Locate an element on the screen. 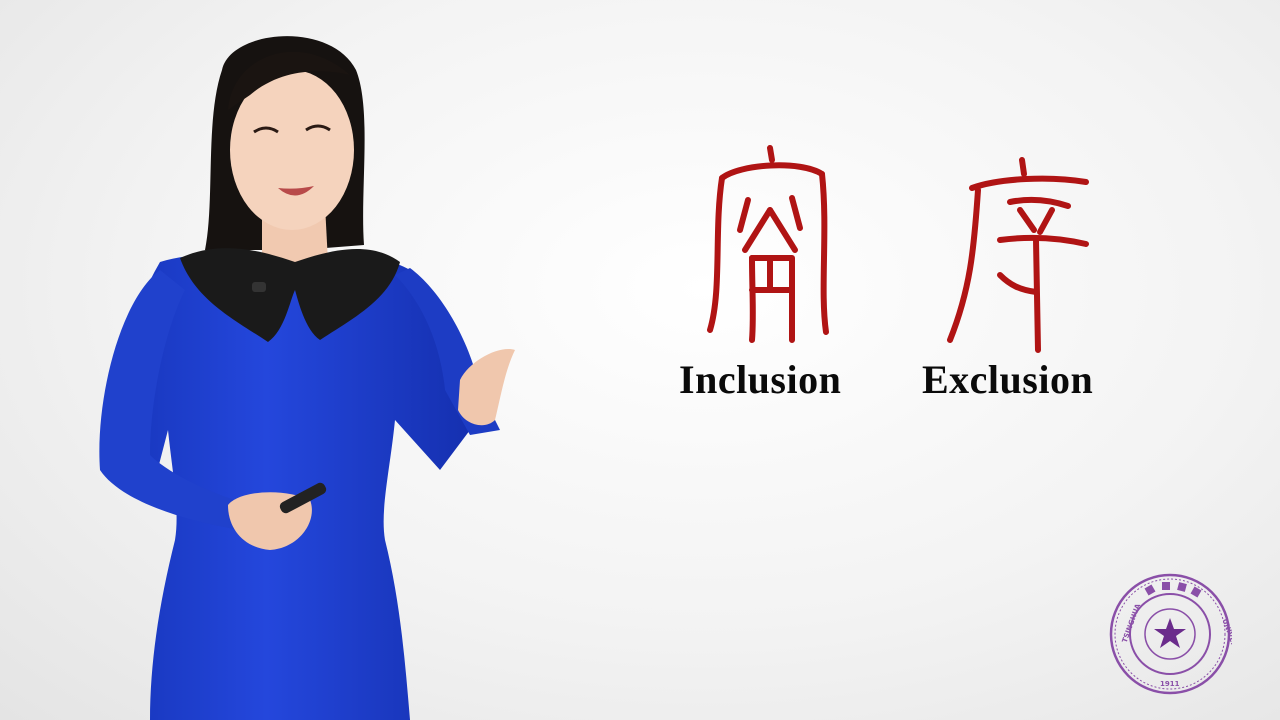 This screenshot has height=720, width=1280. seal-script-character-inclusion-icon is located at coordinates (768, 244).